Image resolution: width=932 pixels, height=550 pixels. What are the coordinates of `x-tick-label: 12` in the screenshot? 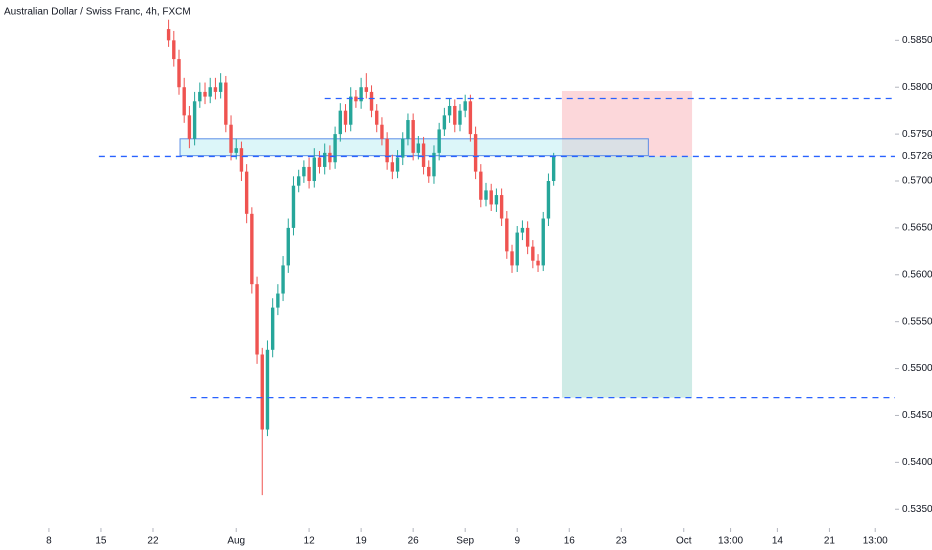 It's located at (310, 541).